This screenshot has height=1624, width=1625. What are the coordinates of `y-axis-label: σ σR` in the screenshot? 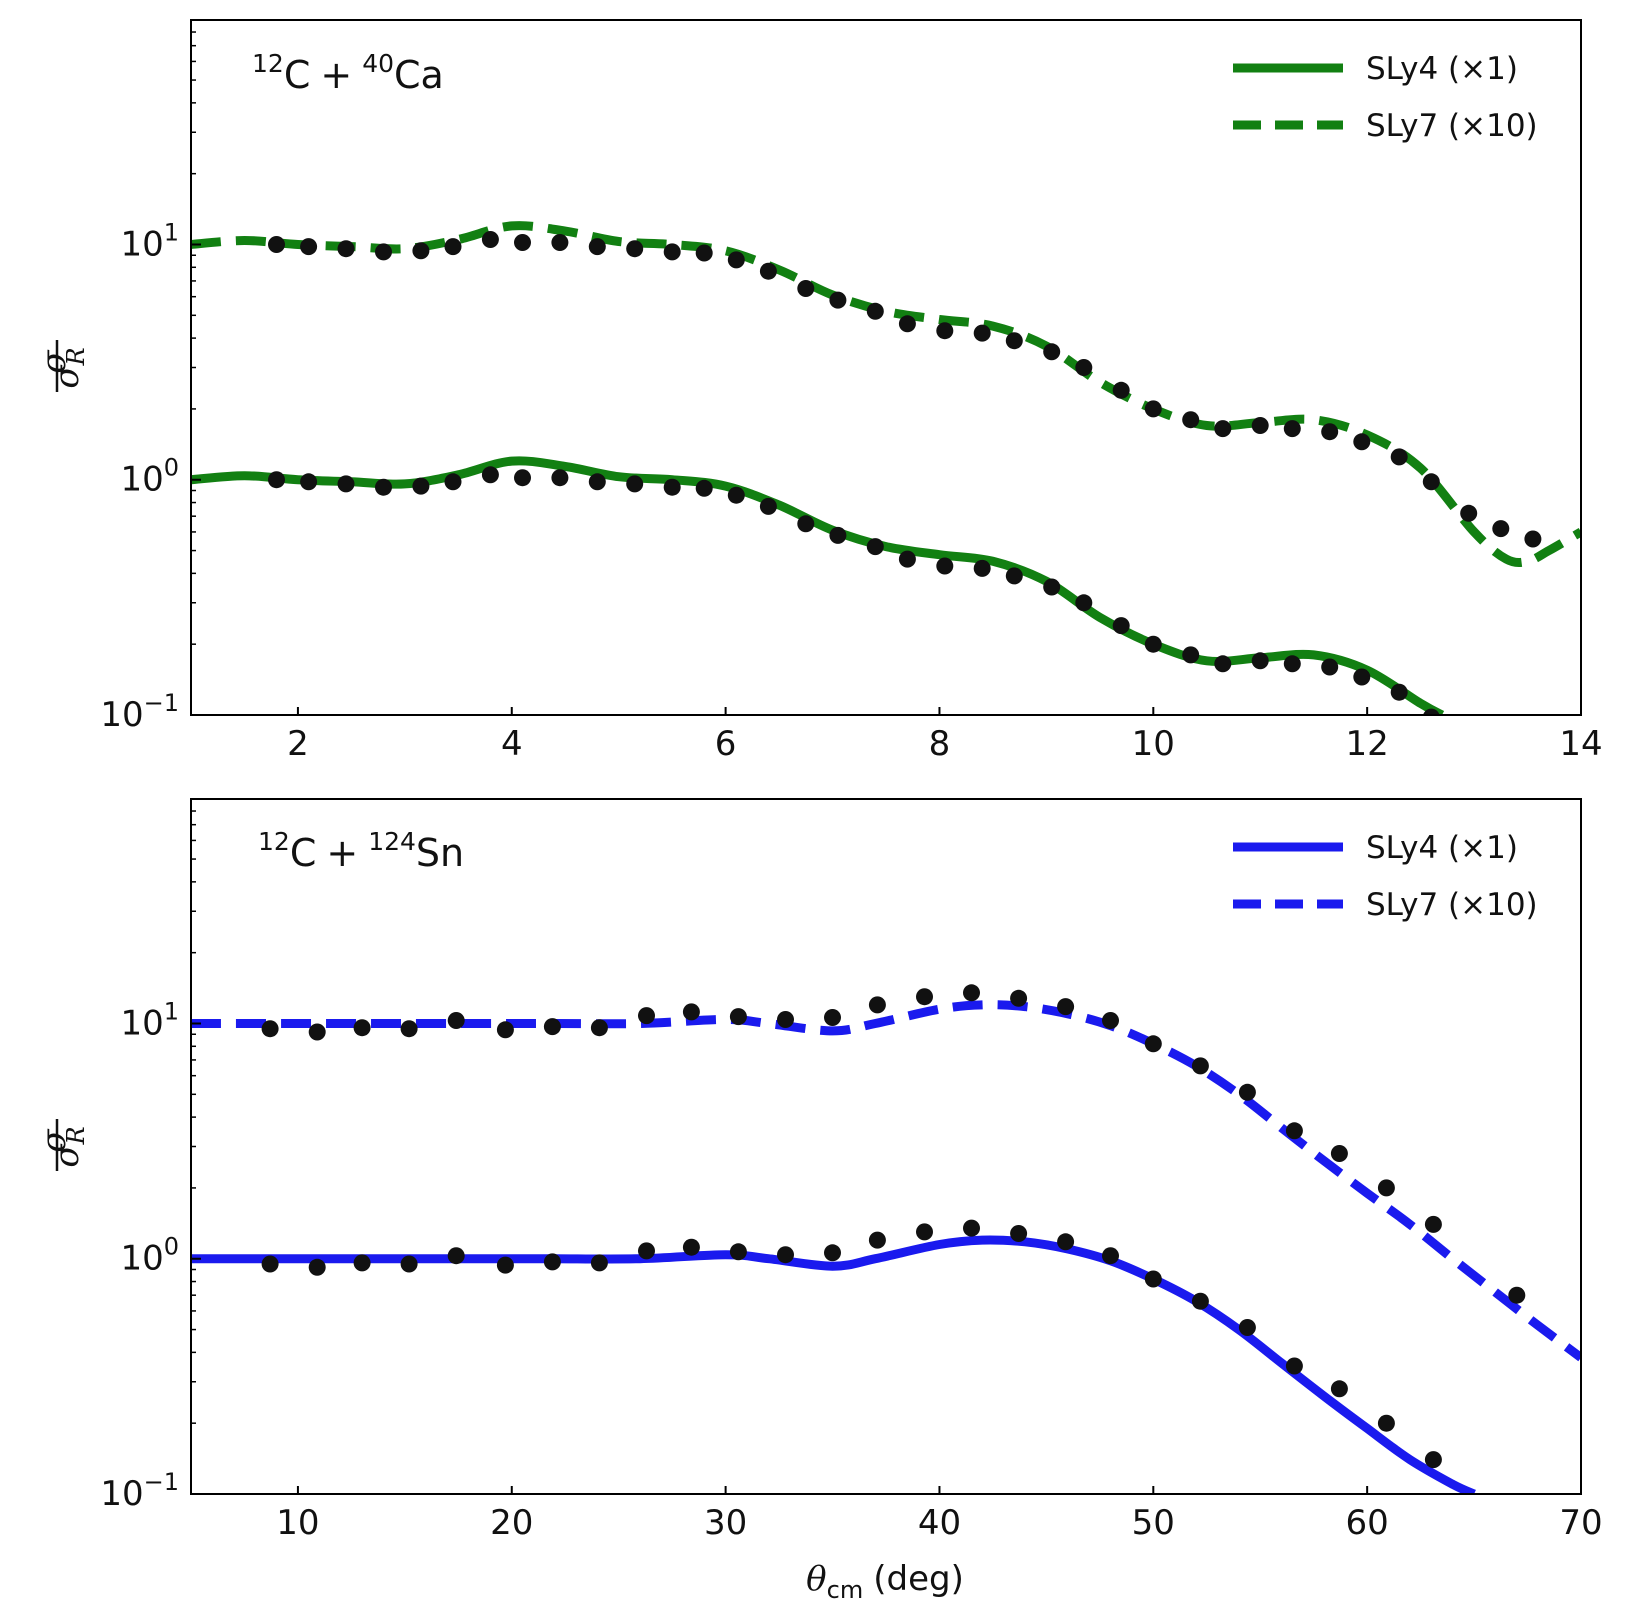 It's located at (62, 1145).